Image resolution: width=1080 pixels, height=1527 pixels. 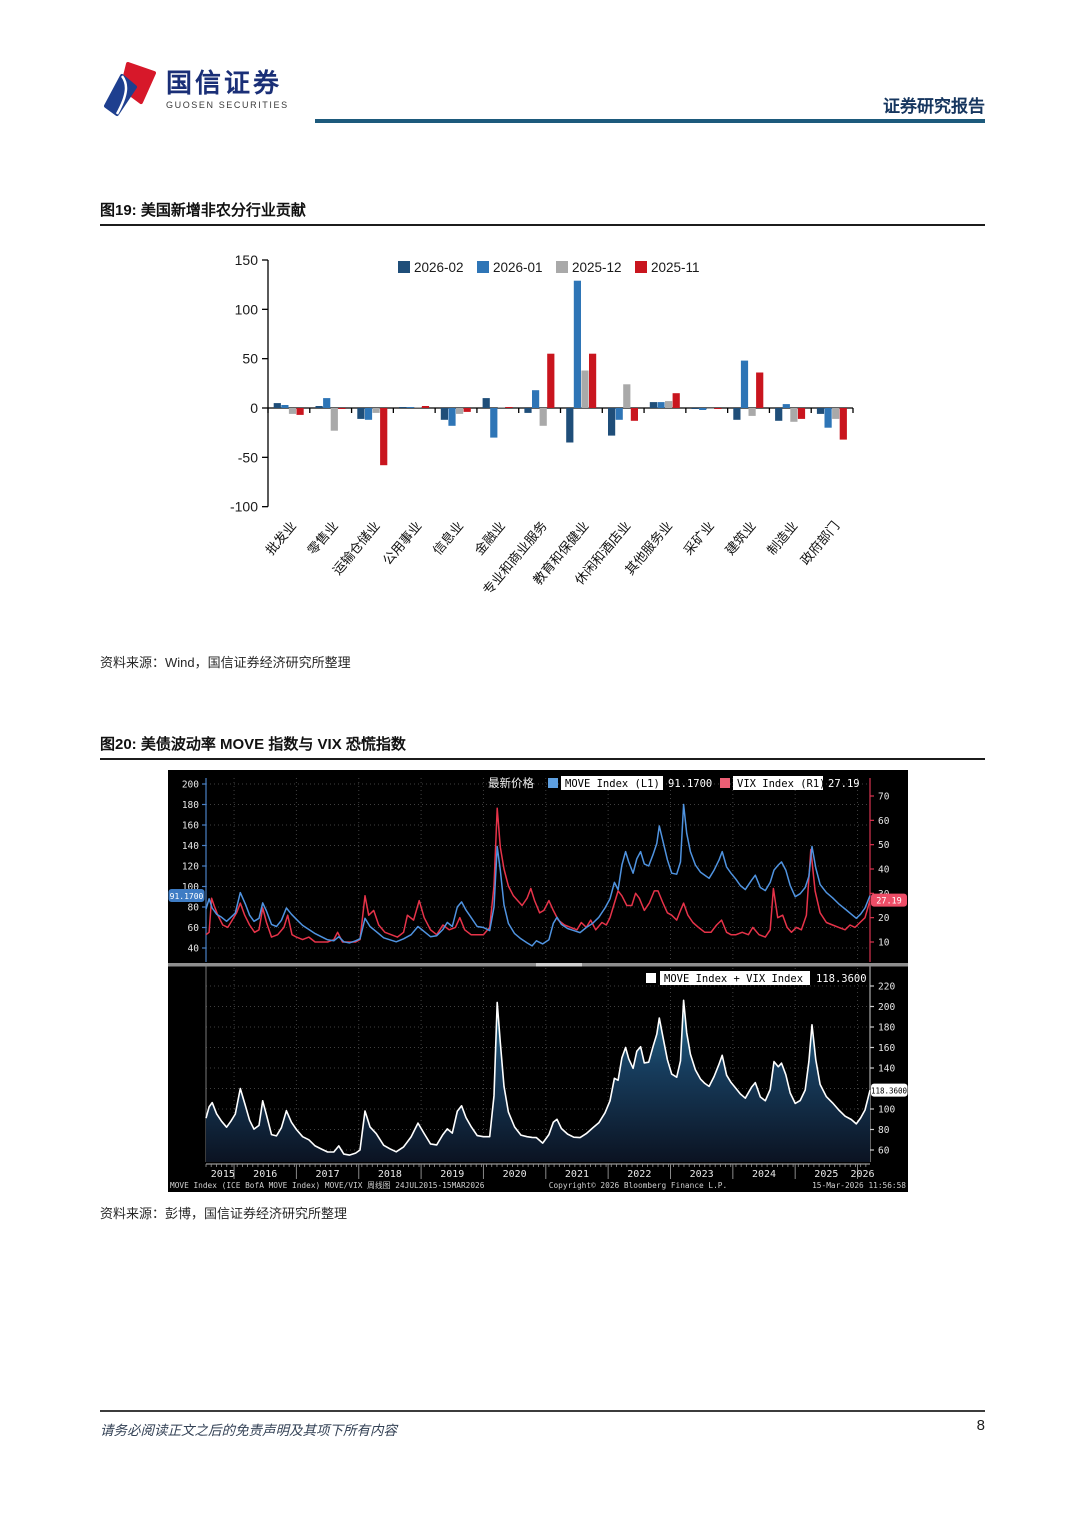 I want to click on report-type-label: 证券研究报告, so click(x=934, y=106).